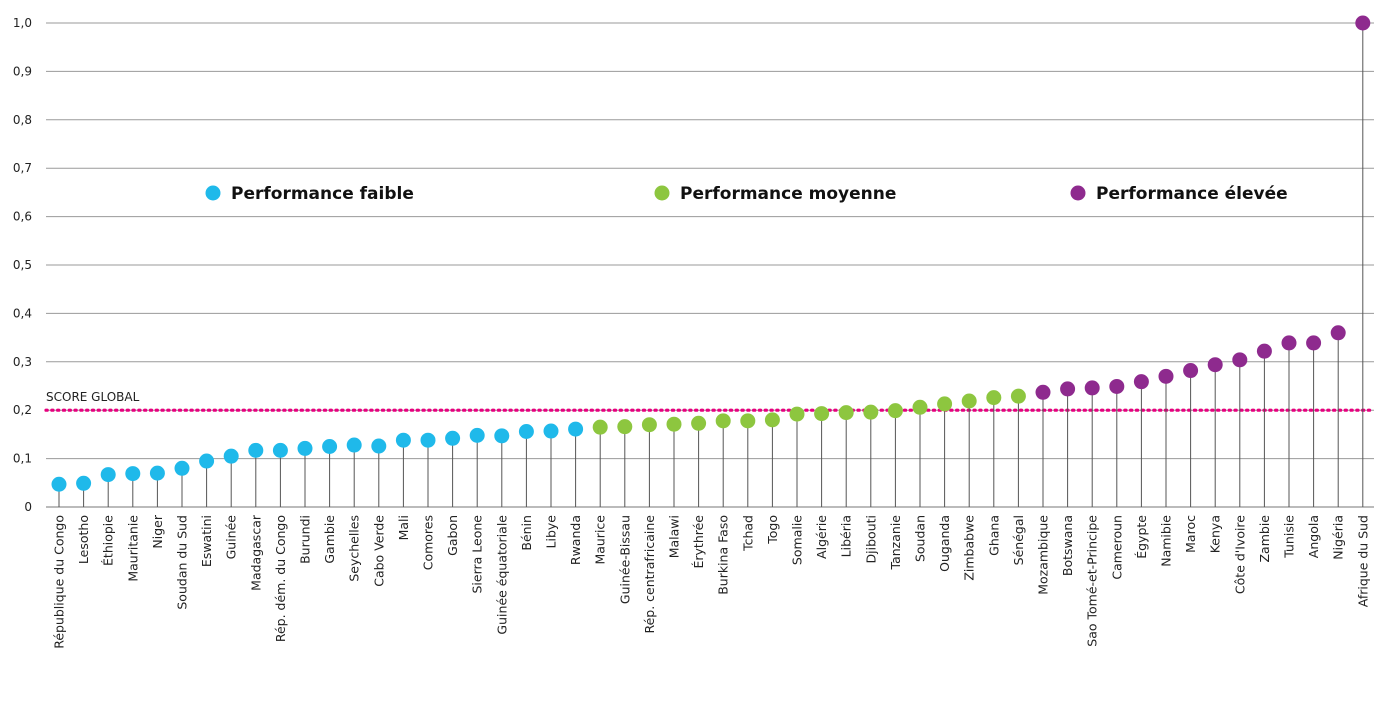  What do you see at coordinates (28, 507) in the screenshot?
I see `y-tick-label: 0` at bounding box center [28, 507].